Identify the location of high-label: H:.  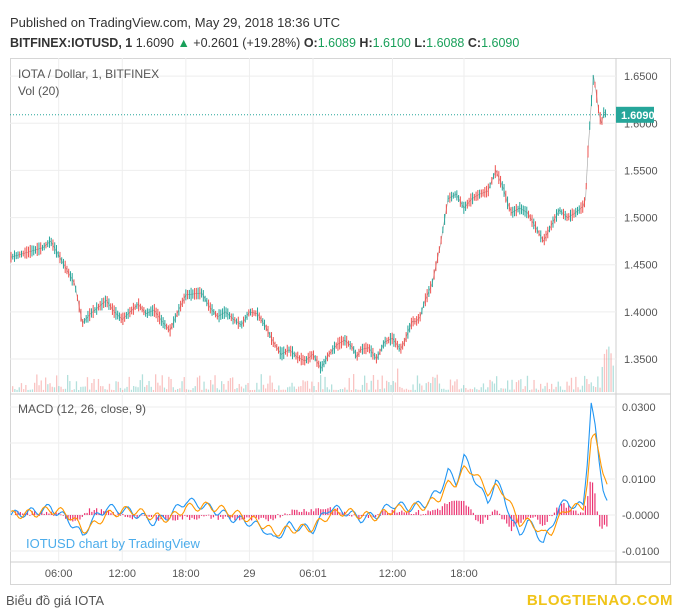
(366, 43).